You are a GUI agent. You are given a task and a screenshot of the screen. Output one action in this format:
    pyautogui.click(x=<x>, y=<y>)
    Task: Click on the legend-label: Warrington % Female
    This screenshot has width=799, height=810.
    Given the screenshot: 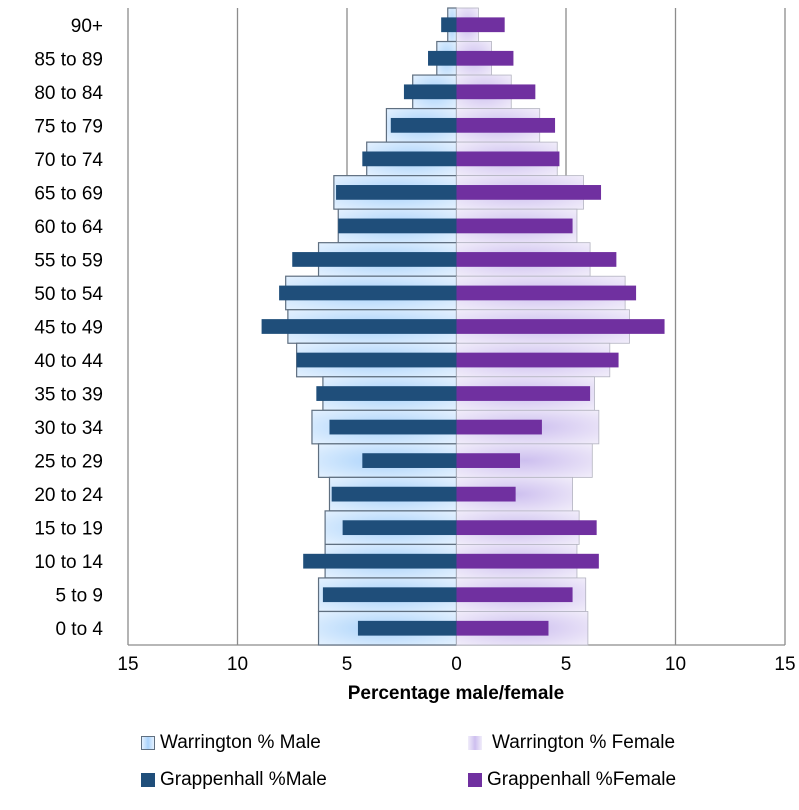 What is the action you would take?
    pyautogui.click(x=584, y=742)
    